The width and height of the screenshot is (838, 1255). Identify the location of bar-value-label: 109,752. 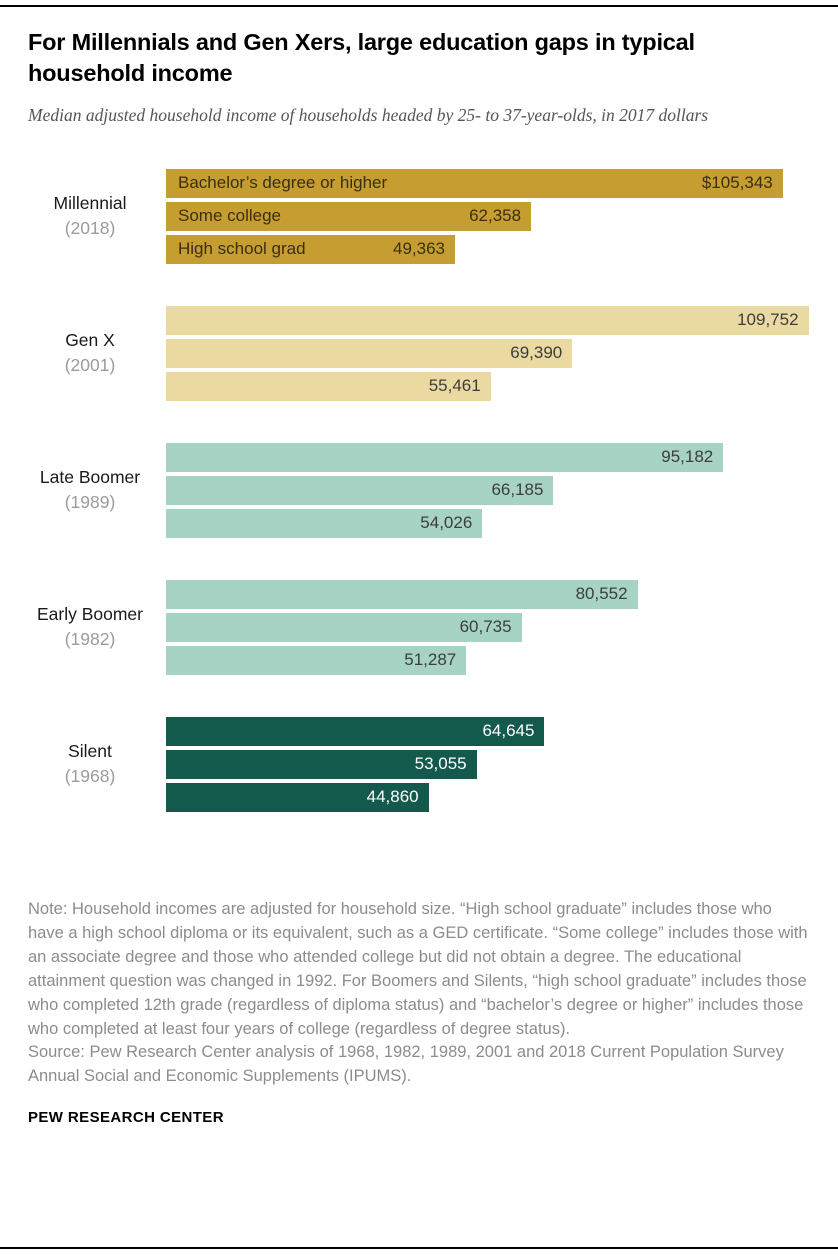
(768, 320).